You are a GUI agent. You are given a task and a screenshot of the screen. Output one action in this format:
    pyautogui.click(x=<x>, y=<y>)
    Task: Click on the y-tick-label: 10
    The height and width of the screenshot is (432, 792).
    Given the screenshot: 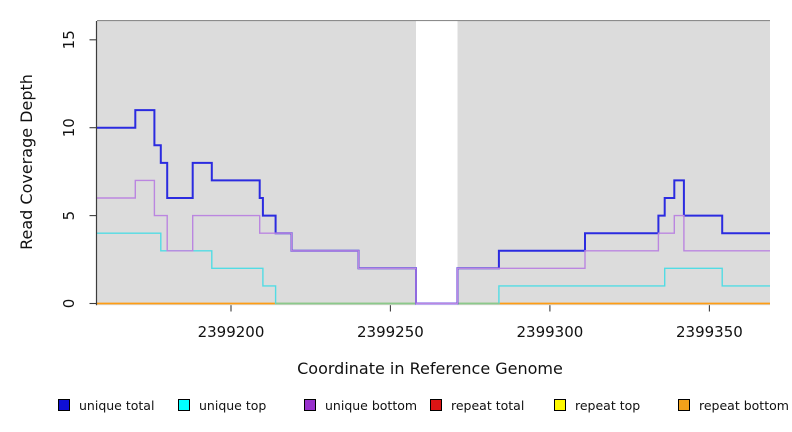 What is the action you would take?
    pyautogui.click(x=69, y=127)
    